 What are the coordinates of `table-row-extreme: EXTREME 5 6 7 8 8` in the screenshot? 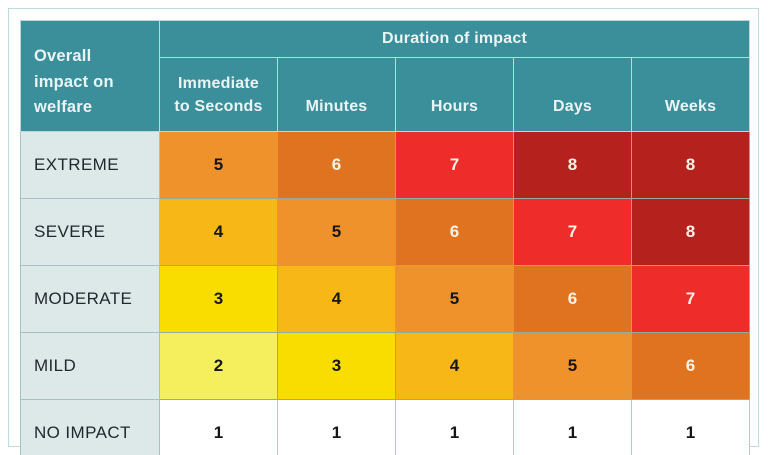 It's located at (385, 165).